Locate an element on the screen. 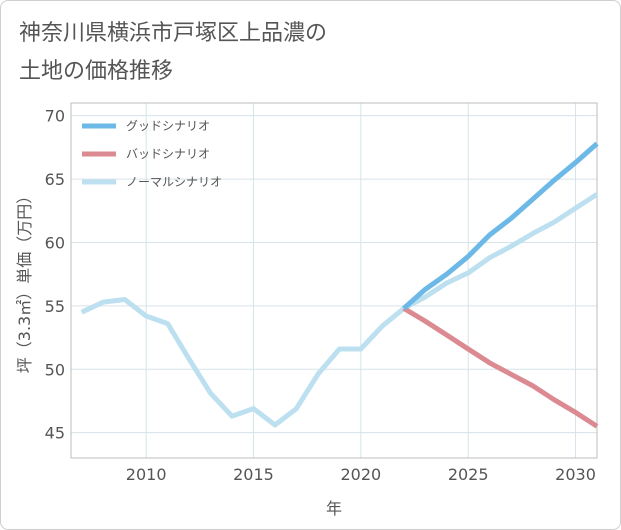 The width and height of the screenshot is (621, 530). x-tick-label: 2020 is located at coordinates (360, 474).